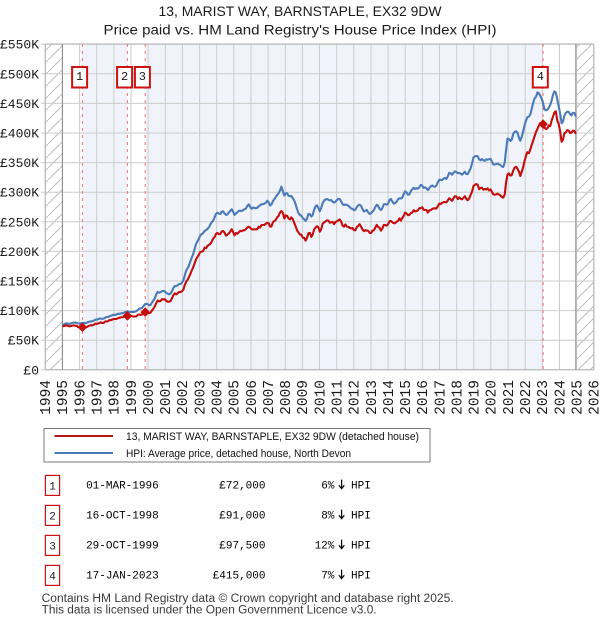 The height and width of the screenshot is (625, 600). Describe the element at coordinates (47, 397) in the screenshot. I see `svg-text: 1994` at that location.